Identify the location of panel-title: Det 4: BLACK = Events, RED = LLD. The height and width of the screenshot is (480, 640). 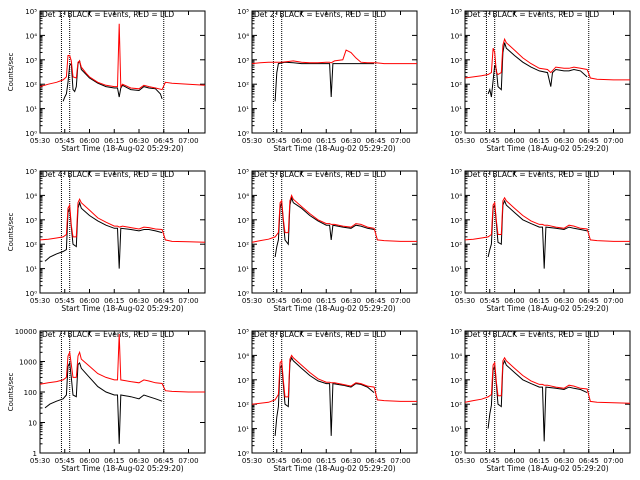
(108, 174).